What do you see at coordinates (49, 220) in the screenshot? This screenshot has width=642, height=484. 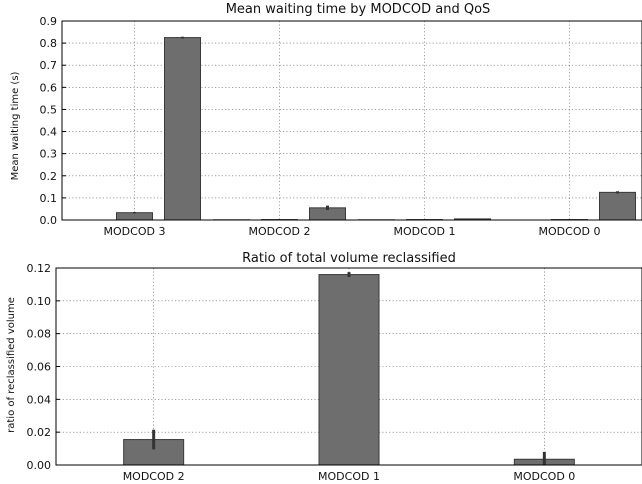 I see `y-tick-label: 0.0` at bounding box center [49, 220].